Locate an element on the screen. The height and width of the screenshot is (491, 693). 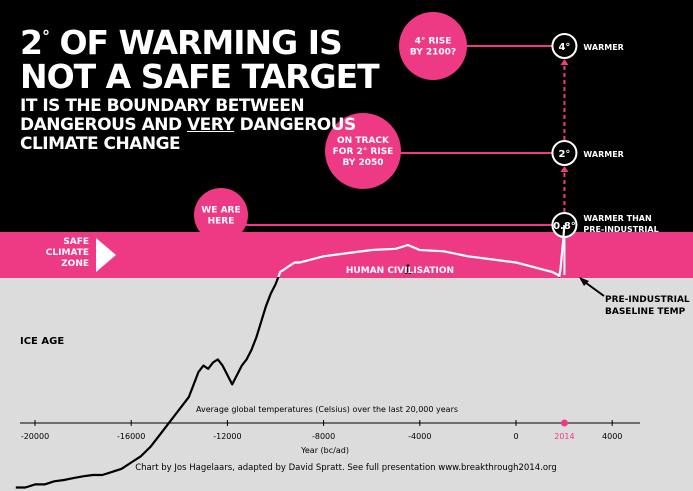
ice-age-label: ICE AGE is located at coordinates (42, 341).